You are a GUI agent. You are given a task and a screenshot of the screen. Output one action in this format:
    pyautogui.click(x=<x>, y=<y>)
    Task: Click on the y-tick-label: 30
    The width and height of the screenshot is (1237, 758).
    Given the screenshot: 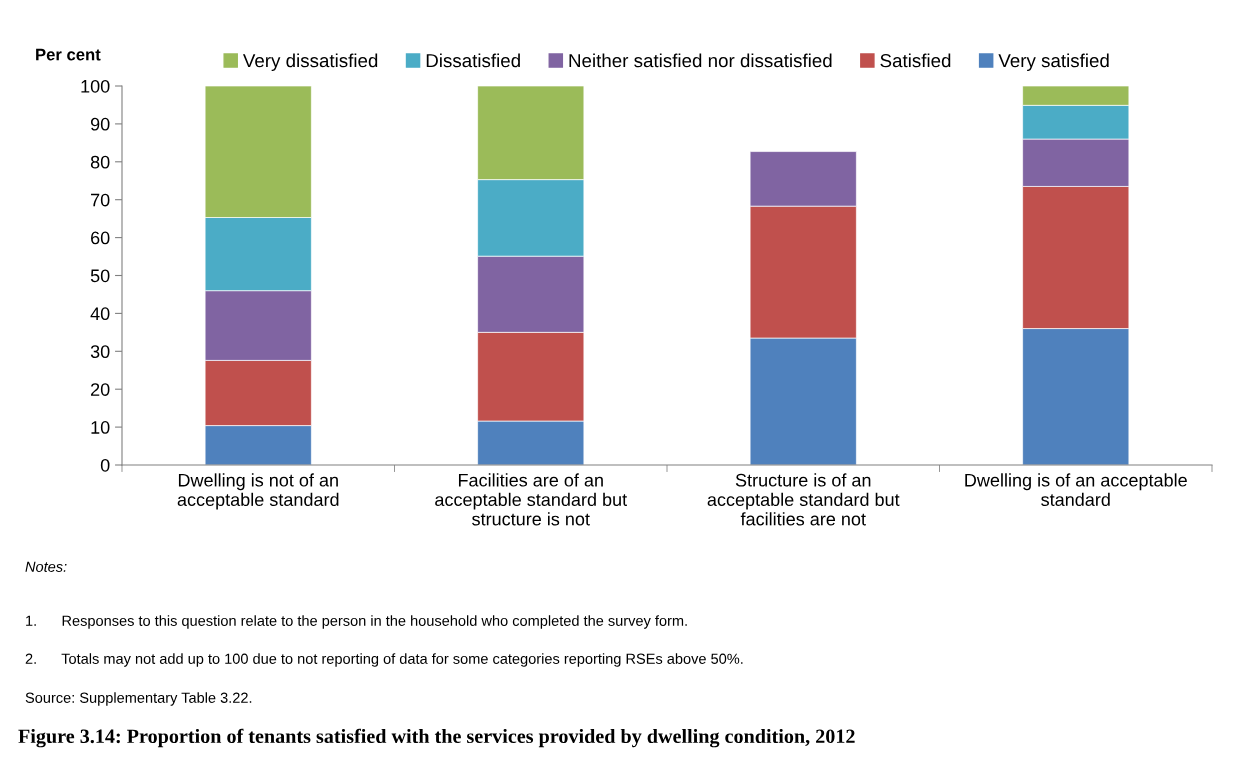 What is the action you would take?
    pyautogui.click(x=100, y=352)
    